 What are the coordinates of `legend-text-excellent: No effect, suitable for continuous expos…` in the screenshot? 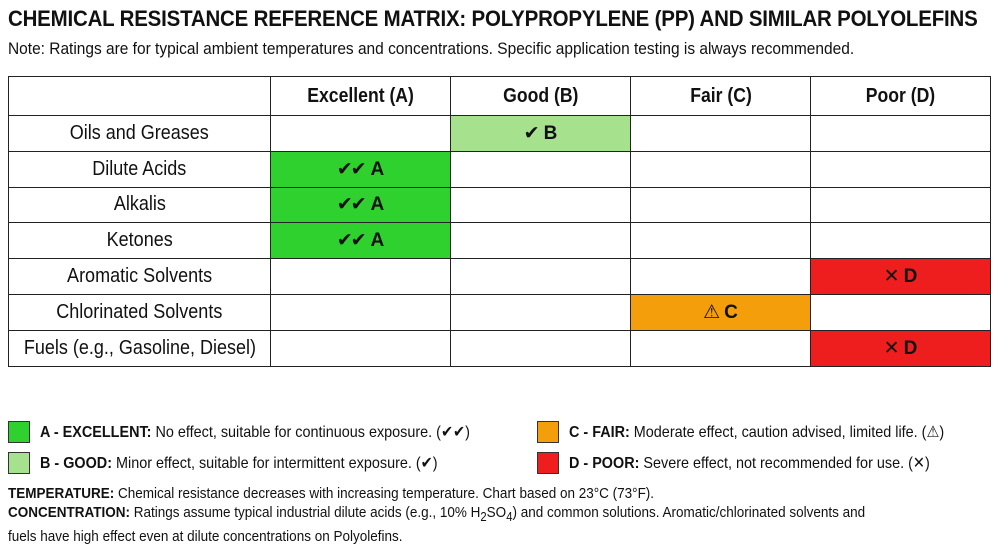 It's located at (312, 432).